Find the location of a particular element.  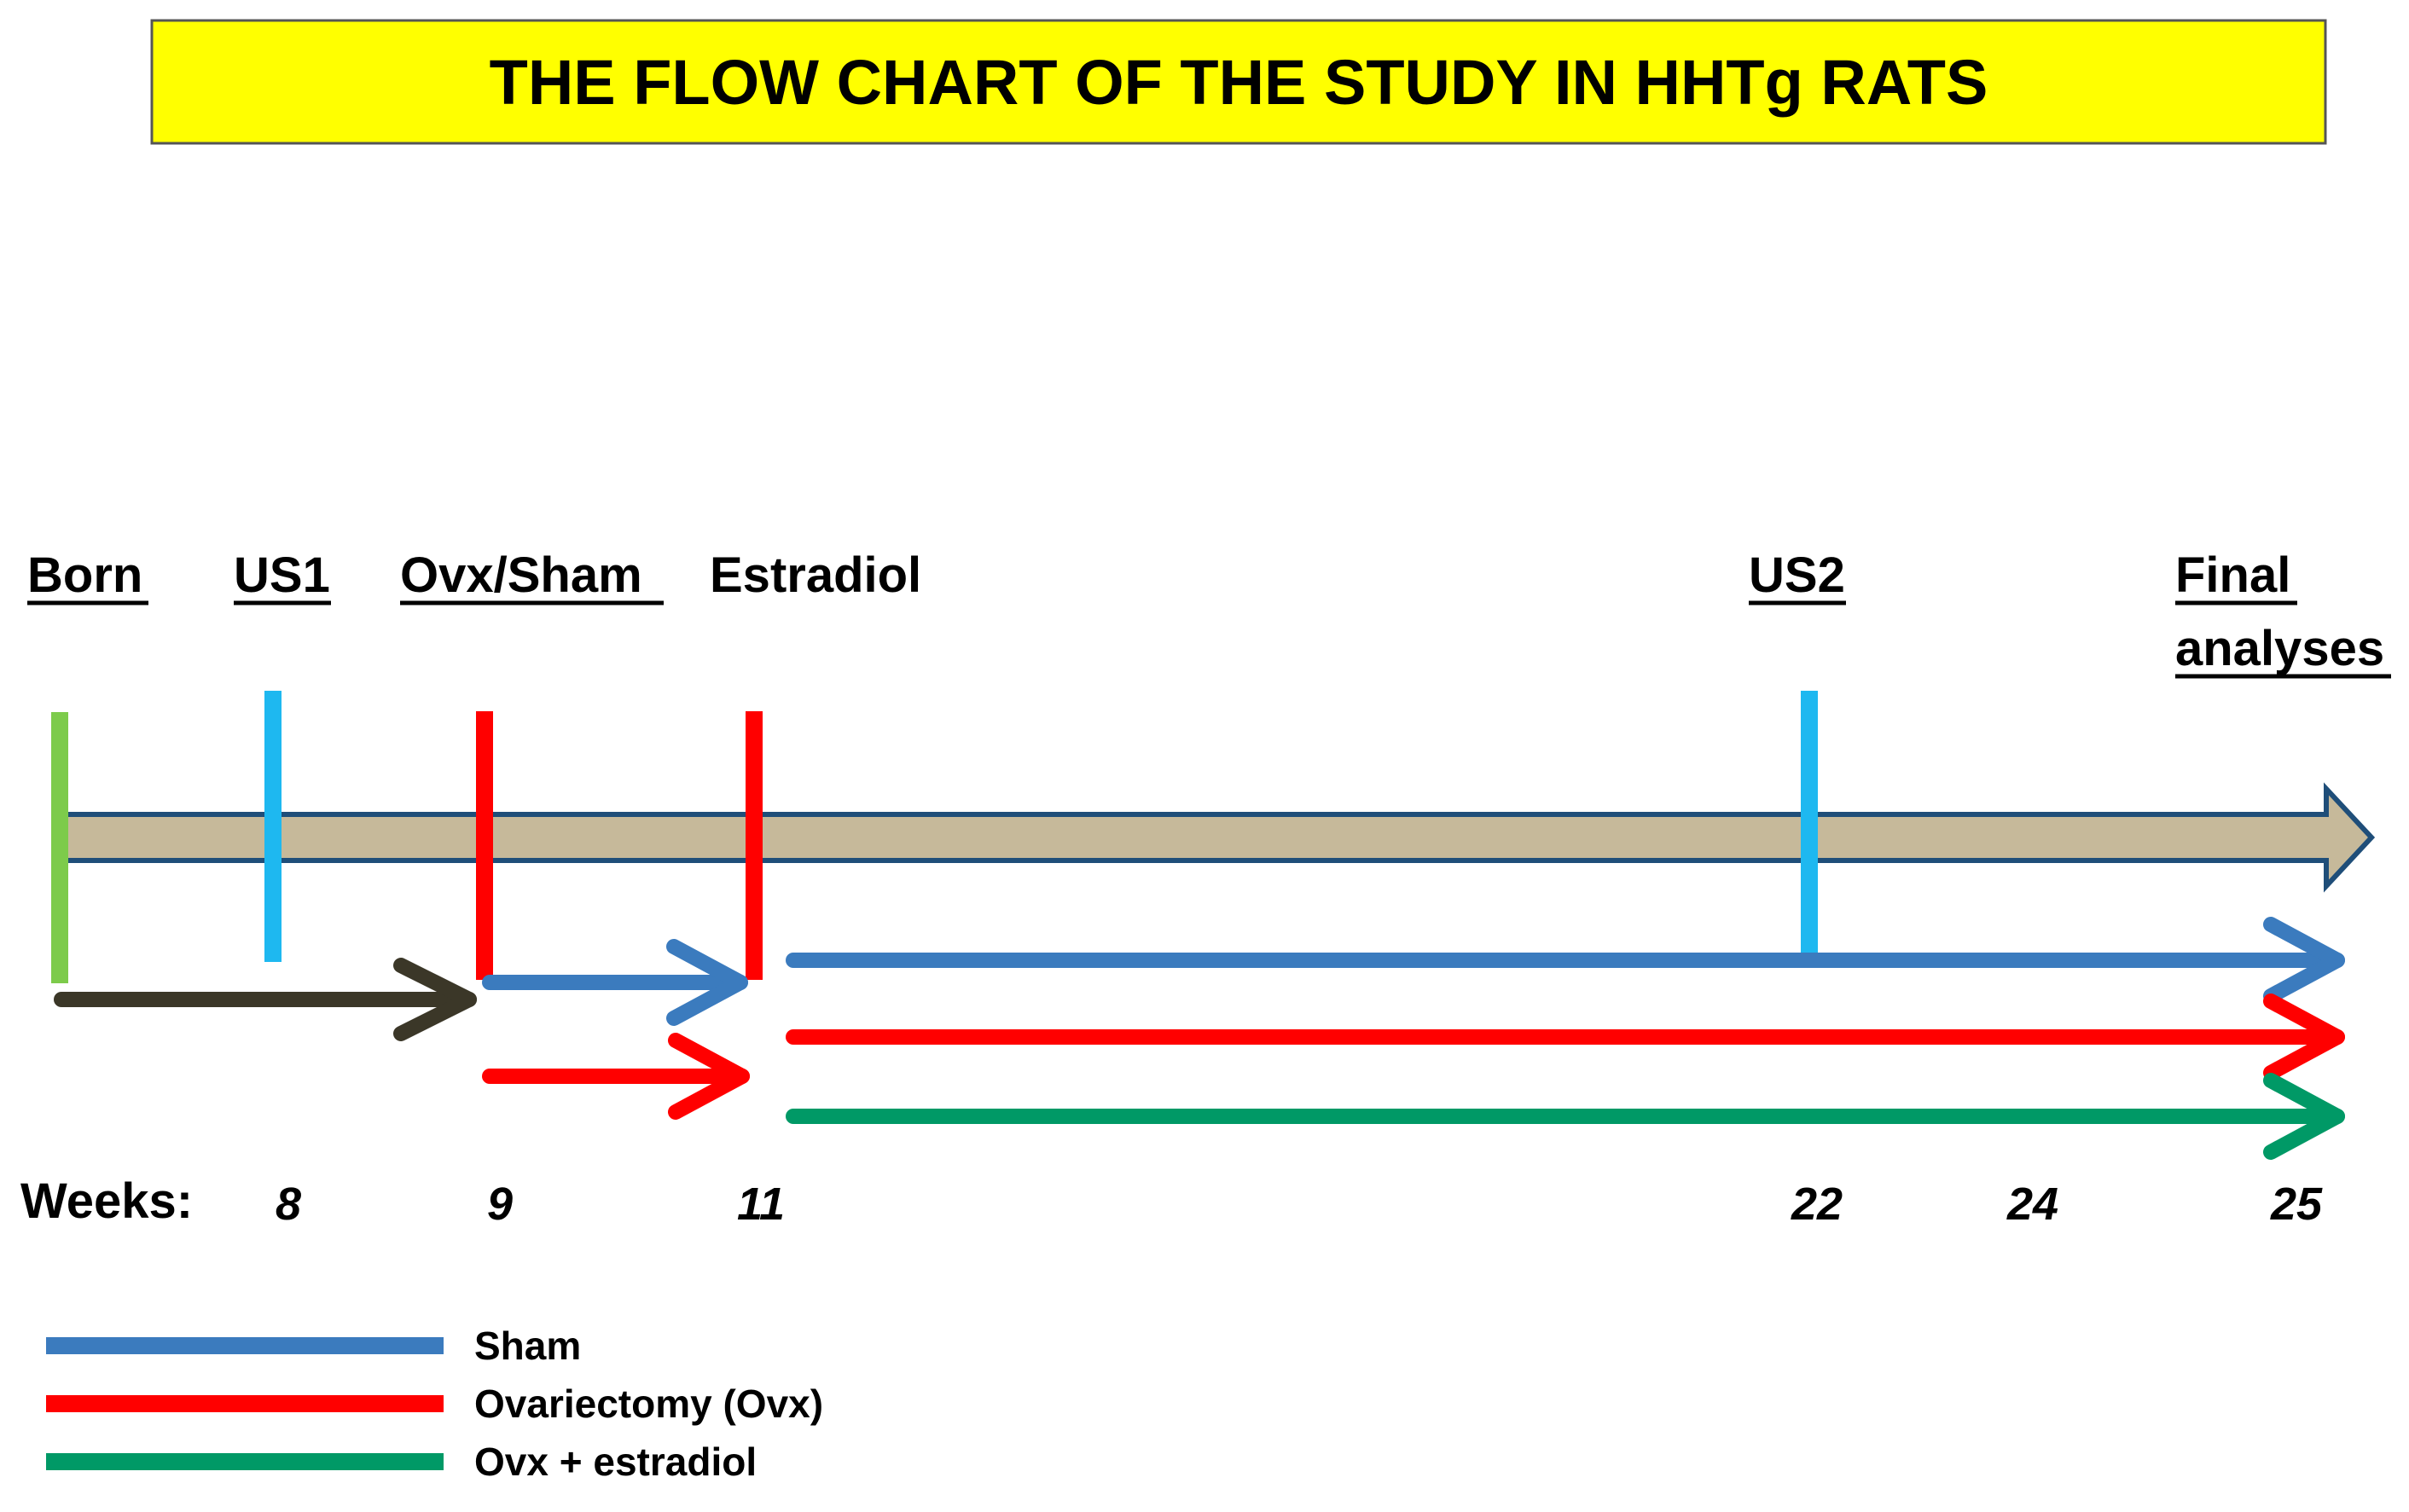

marker-us1 is located at coordinates (273, 826).